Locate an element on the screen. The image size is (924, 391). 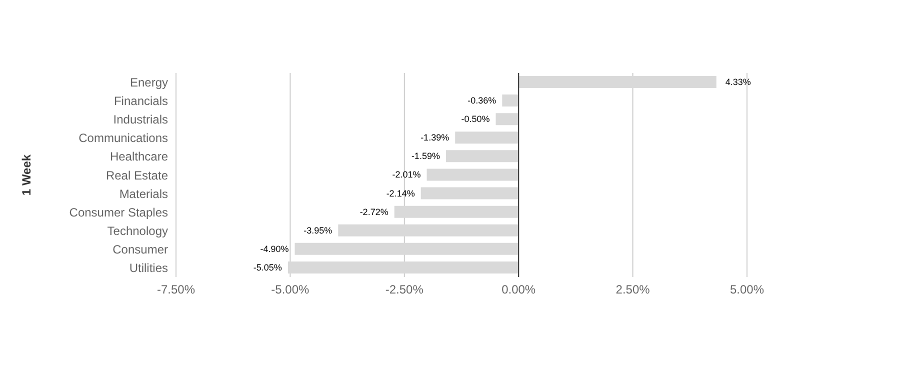
y-tick-label: Materials is located at coordinates (143, 193).